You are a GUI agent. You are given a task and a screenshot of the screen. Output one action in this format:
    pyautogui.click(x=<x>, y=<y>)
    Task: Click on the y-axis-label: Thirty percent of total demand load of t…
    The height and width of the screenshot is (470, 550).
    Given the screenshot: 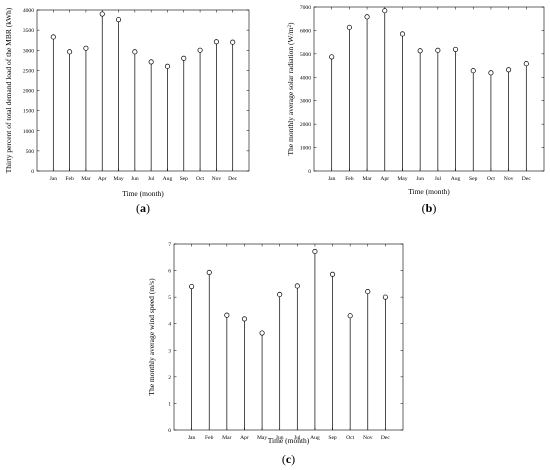 What is the action you would take?
    pyautogui.click(x=8, y=90)
    